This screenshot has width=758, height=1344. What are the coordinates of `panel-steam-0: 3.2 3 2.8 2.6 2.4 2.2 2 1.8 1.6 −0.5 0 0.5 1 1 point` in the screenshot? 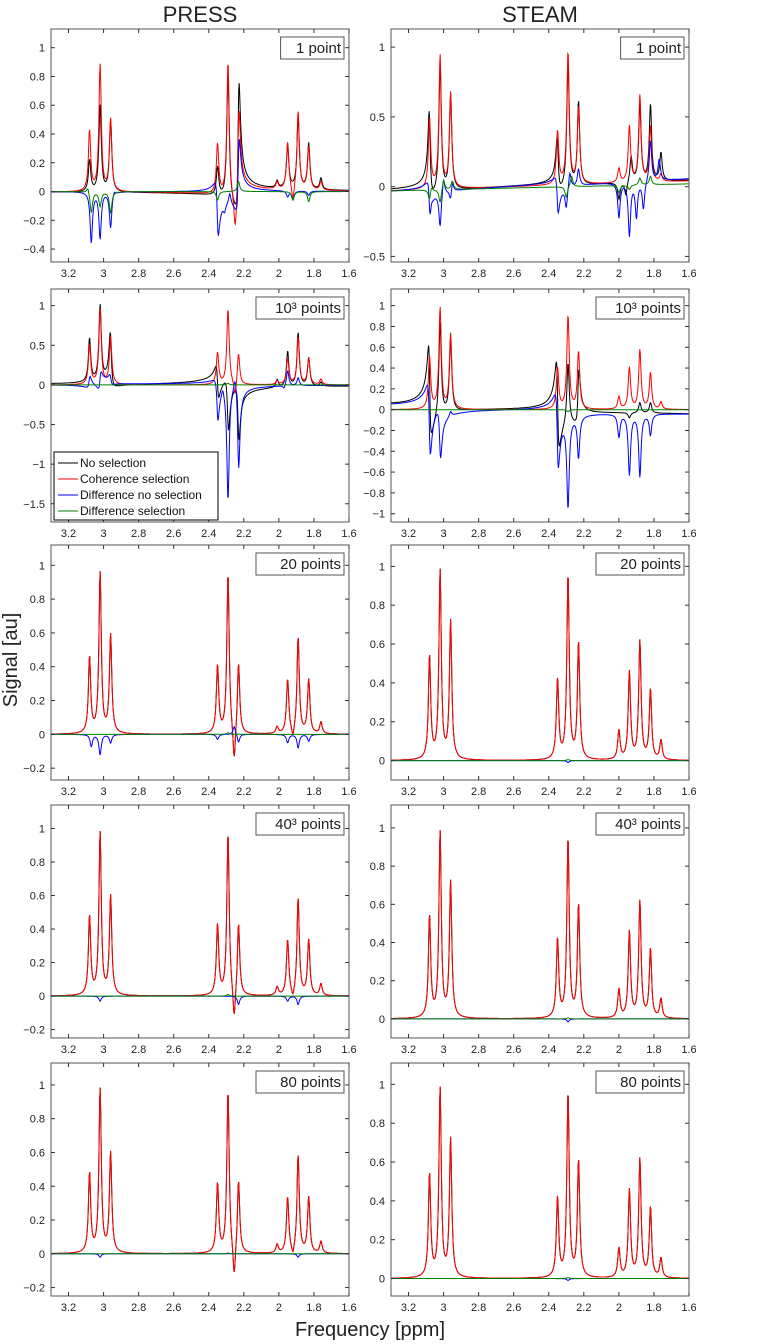 It's located at (530, 154).